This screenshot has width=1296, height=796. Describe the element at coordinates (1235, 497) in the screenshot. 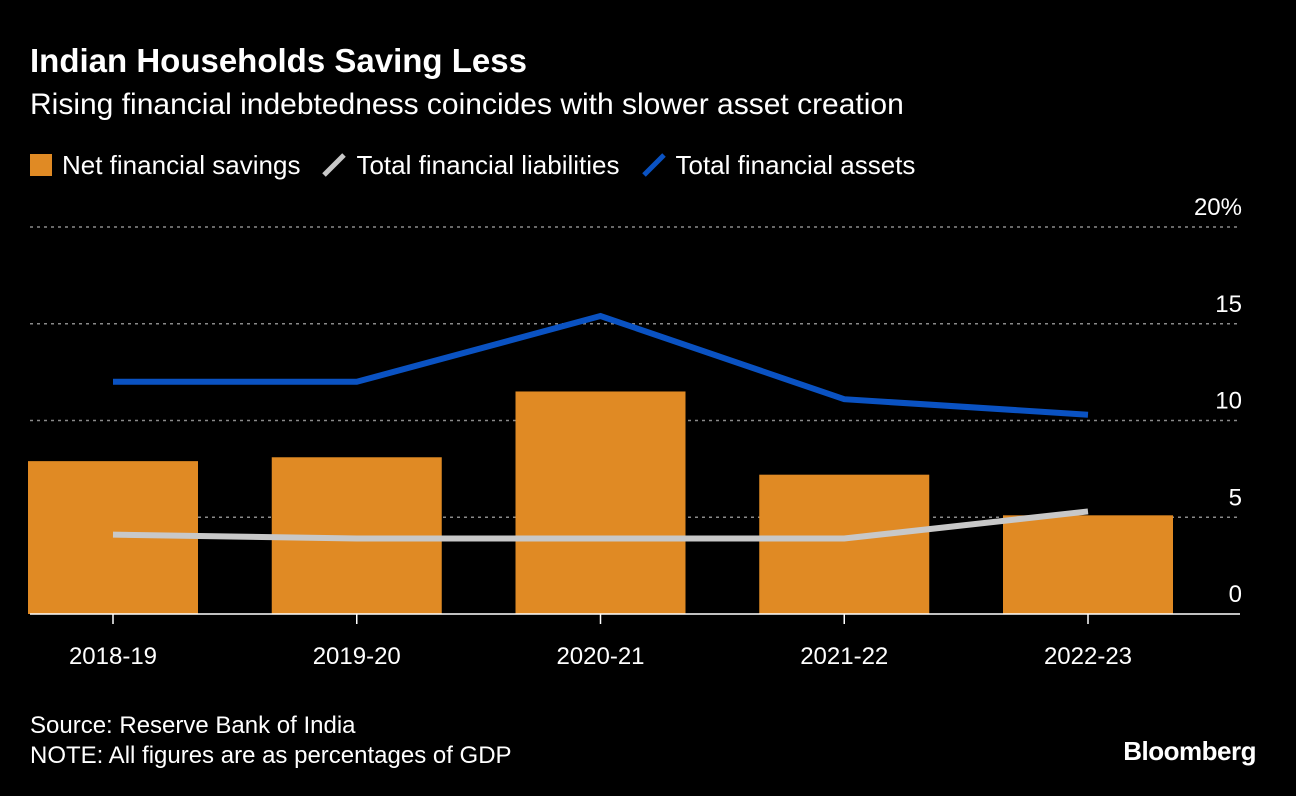

I see `y-tick-label: 5` at that location.